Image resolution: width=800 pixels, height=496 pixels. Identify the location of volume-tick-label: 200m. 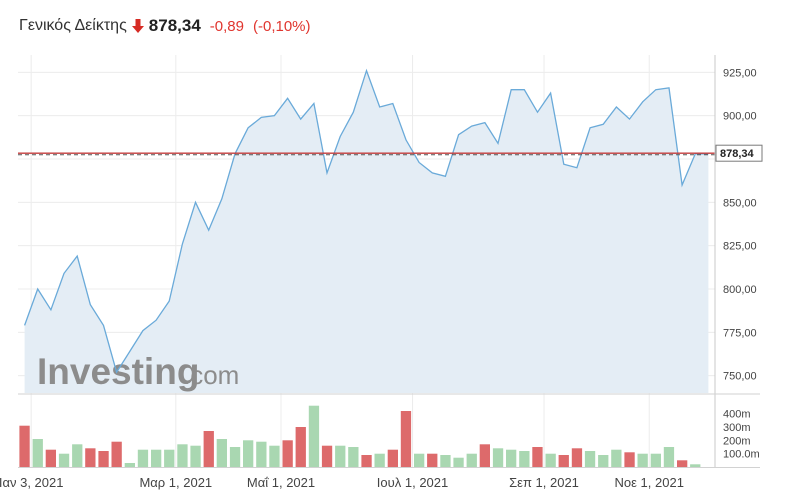
(737, 441).